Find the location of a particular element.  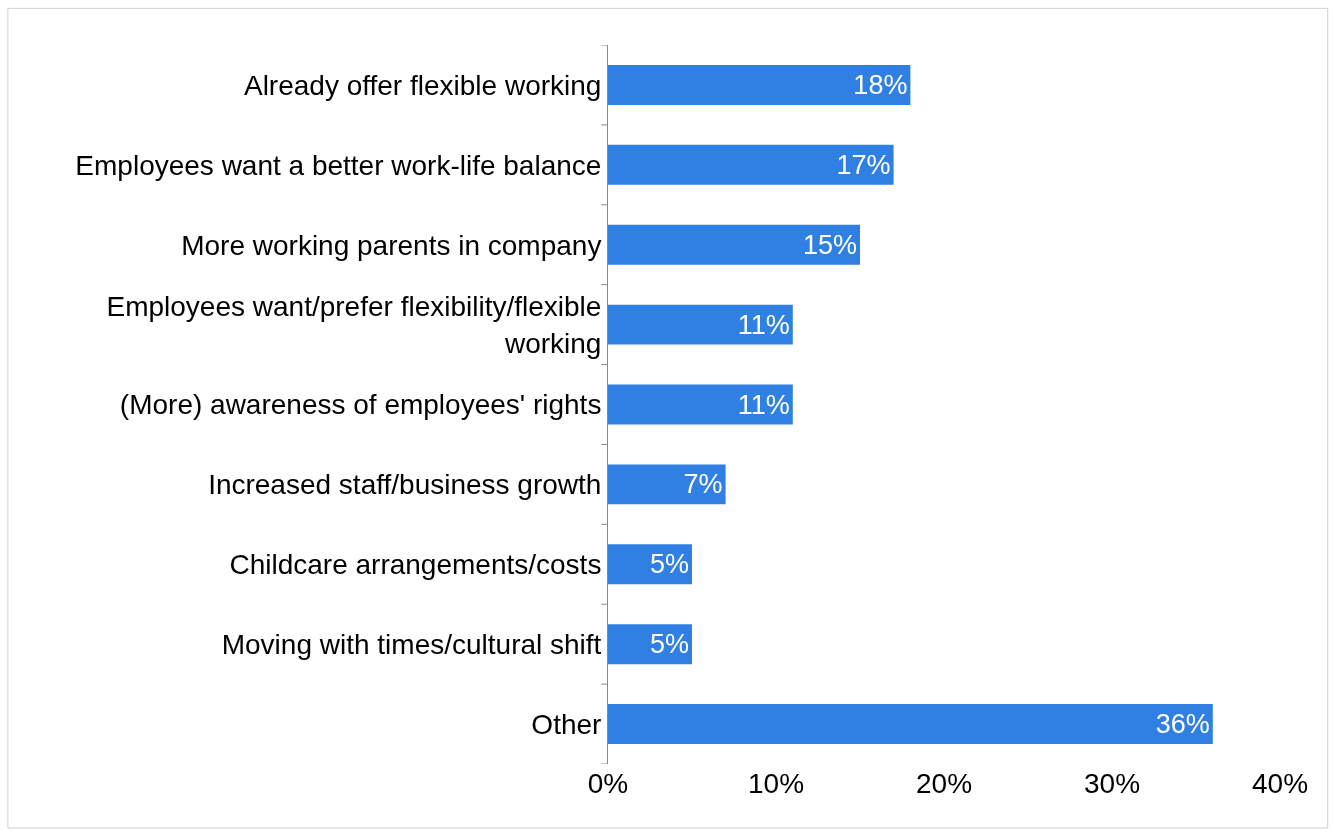

y-tick-label: Employees want a better work-life balance is located at coordinates (338, 165).